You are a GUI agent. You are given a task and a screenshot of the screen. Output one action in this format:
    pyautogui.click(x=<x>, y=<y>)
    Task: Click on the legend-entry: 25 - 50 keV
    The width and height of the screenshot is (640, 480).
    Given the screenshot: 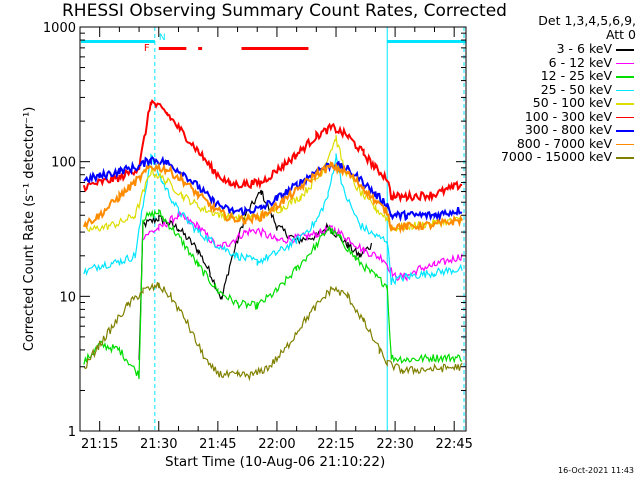 What is the action you would take?
    pyautogui.click(x=560, y=89)
    